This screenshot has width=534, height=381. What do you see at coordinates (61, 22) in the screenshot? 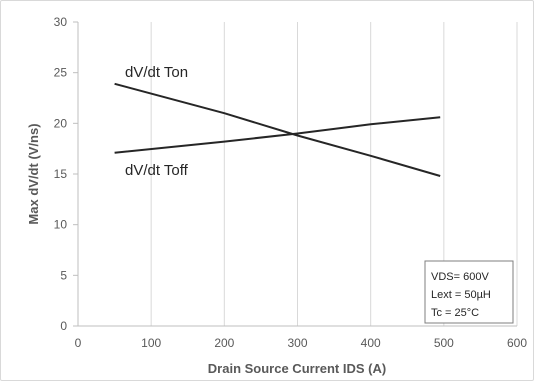
I see `y-tick-label: 30` at bounding box center [61, 22].